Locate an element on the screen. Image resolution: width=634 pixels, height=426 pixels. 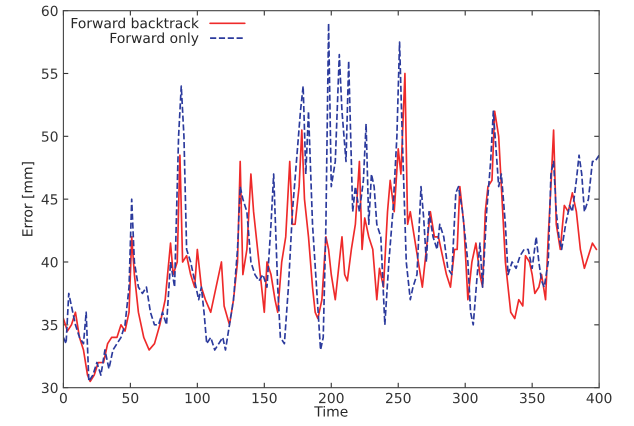
x-tick-label: 350 is located at coordinates (532, 398).